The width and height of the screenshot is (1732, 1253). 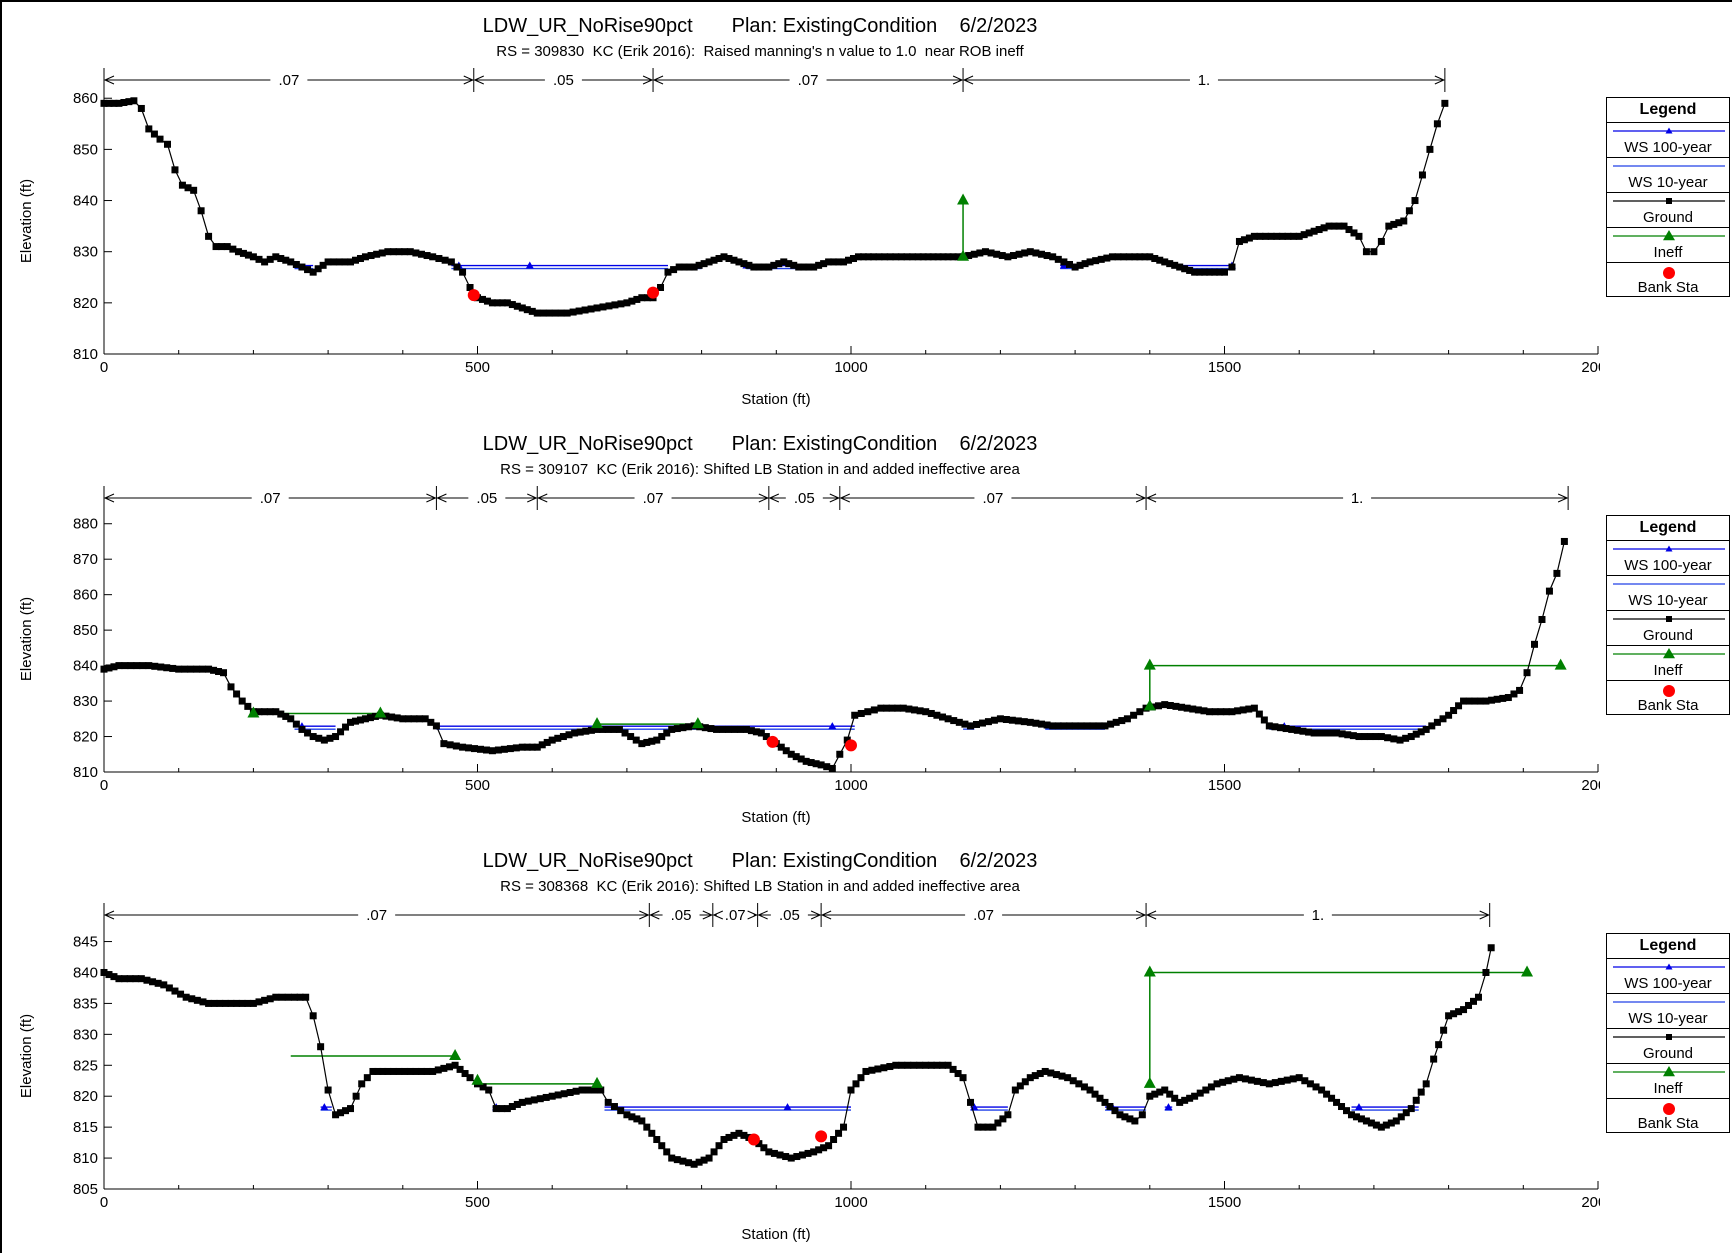 I want to click on ws-100-year-marker, so click(x=832, y=726).